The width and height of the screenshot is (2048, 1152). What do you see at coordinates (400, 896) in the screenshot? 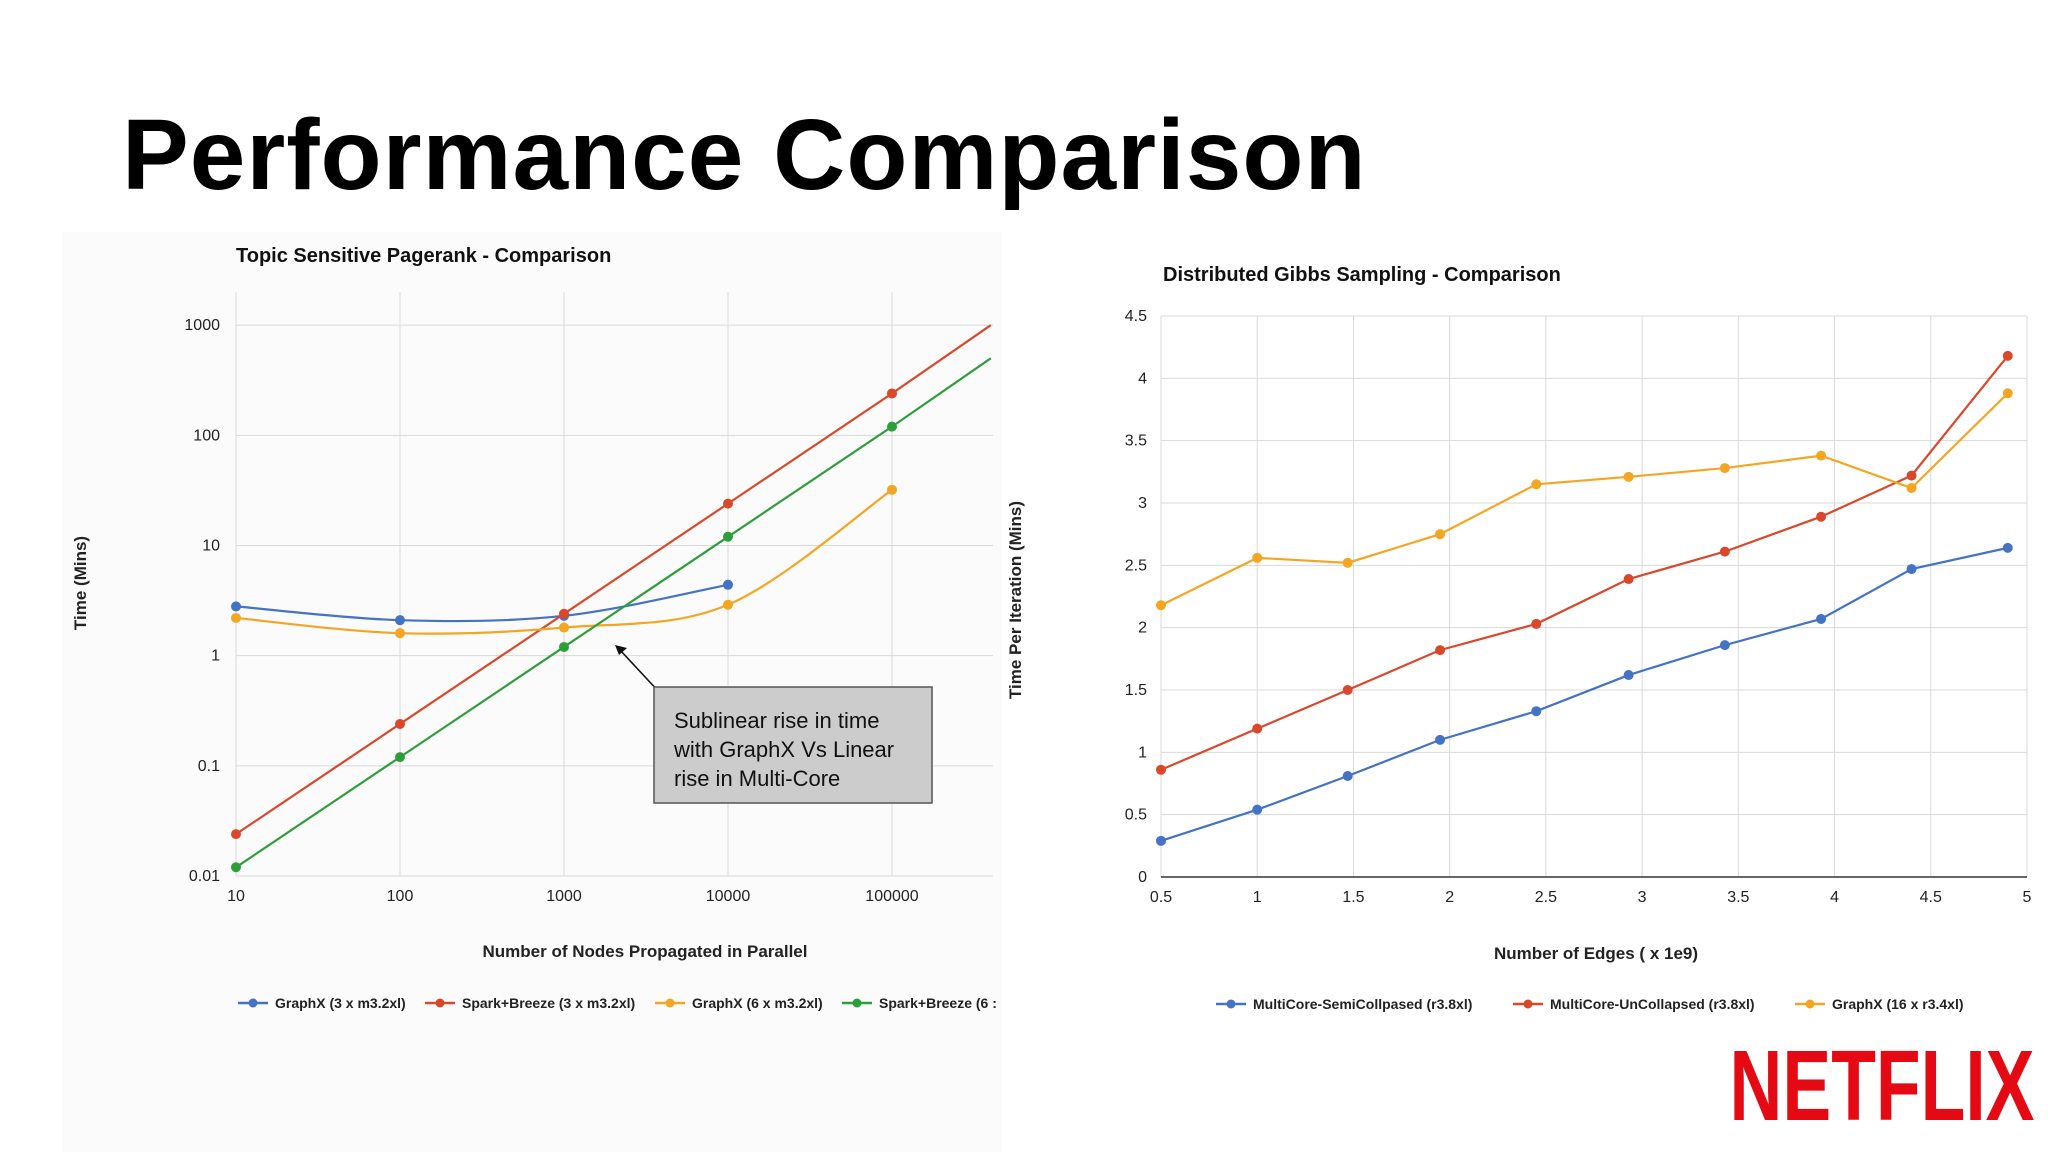
I see `x-tick-label: 100` at bounding box center [400, 896].